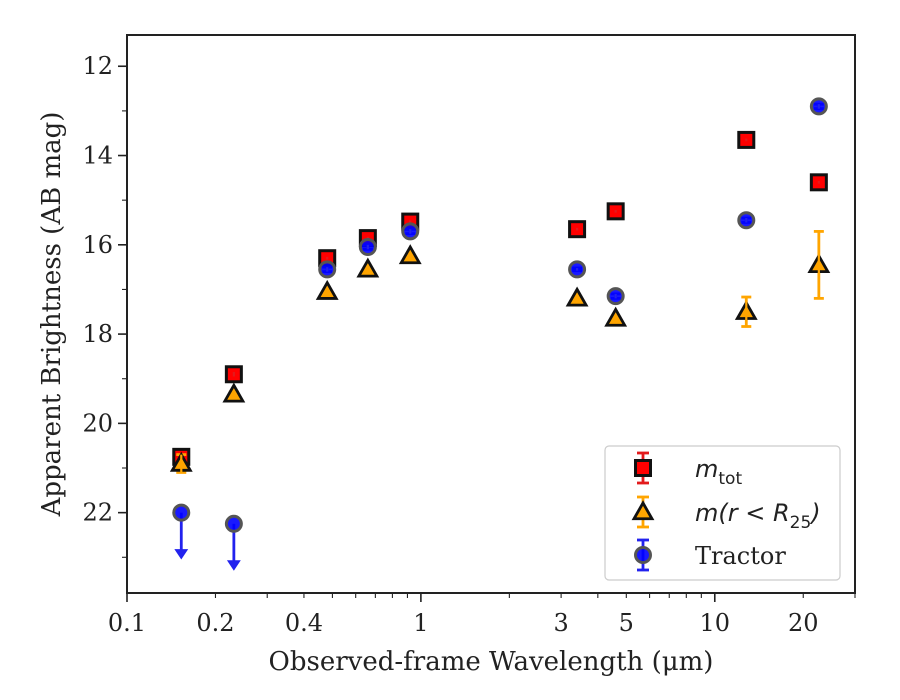  Describe the element at coordinates (420, 623) in the screenshot. I see `x-tick-label: 1` at that location.